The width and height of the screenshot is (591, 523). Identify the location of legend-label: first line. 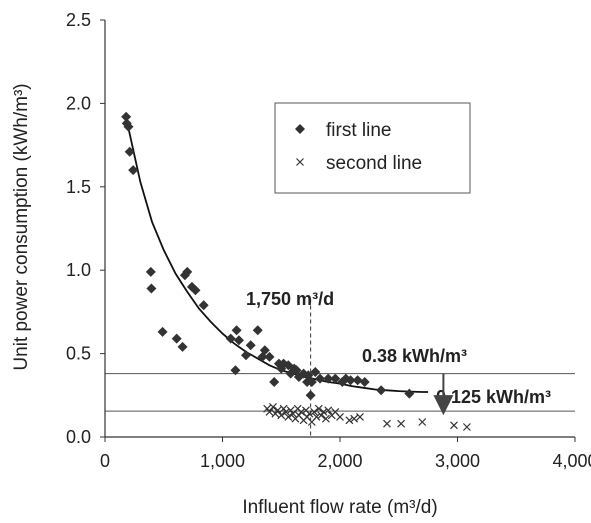
(358, 130).